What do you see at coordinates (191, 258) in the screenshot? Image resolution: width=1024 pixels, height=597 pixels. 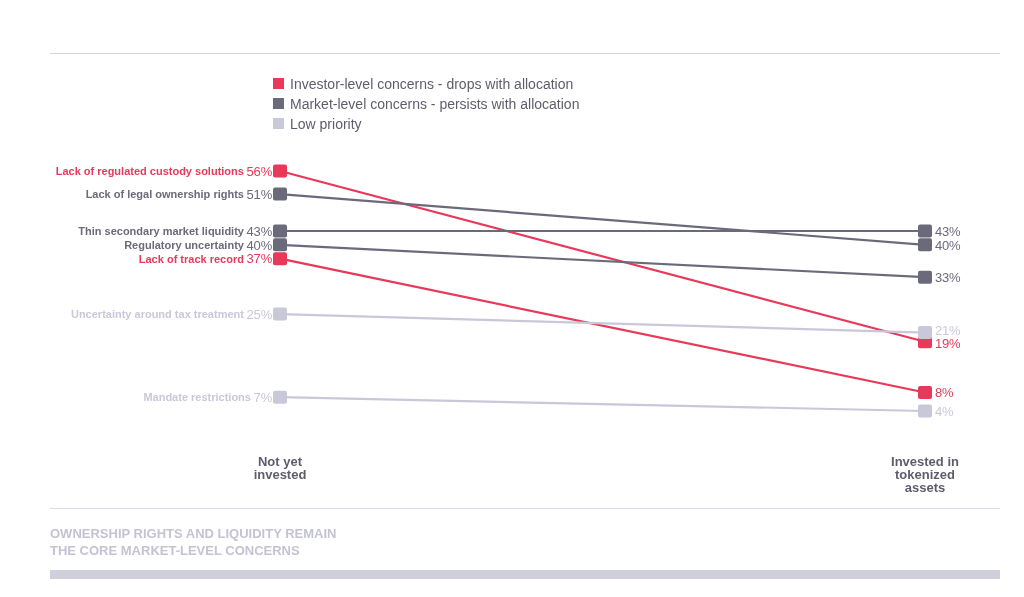 I see `text: Lack of track record` at bounding box center [191, 258].